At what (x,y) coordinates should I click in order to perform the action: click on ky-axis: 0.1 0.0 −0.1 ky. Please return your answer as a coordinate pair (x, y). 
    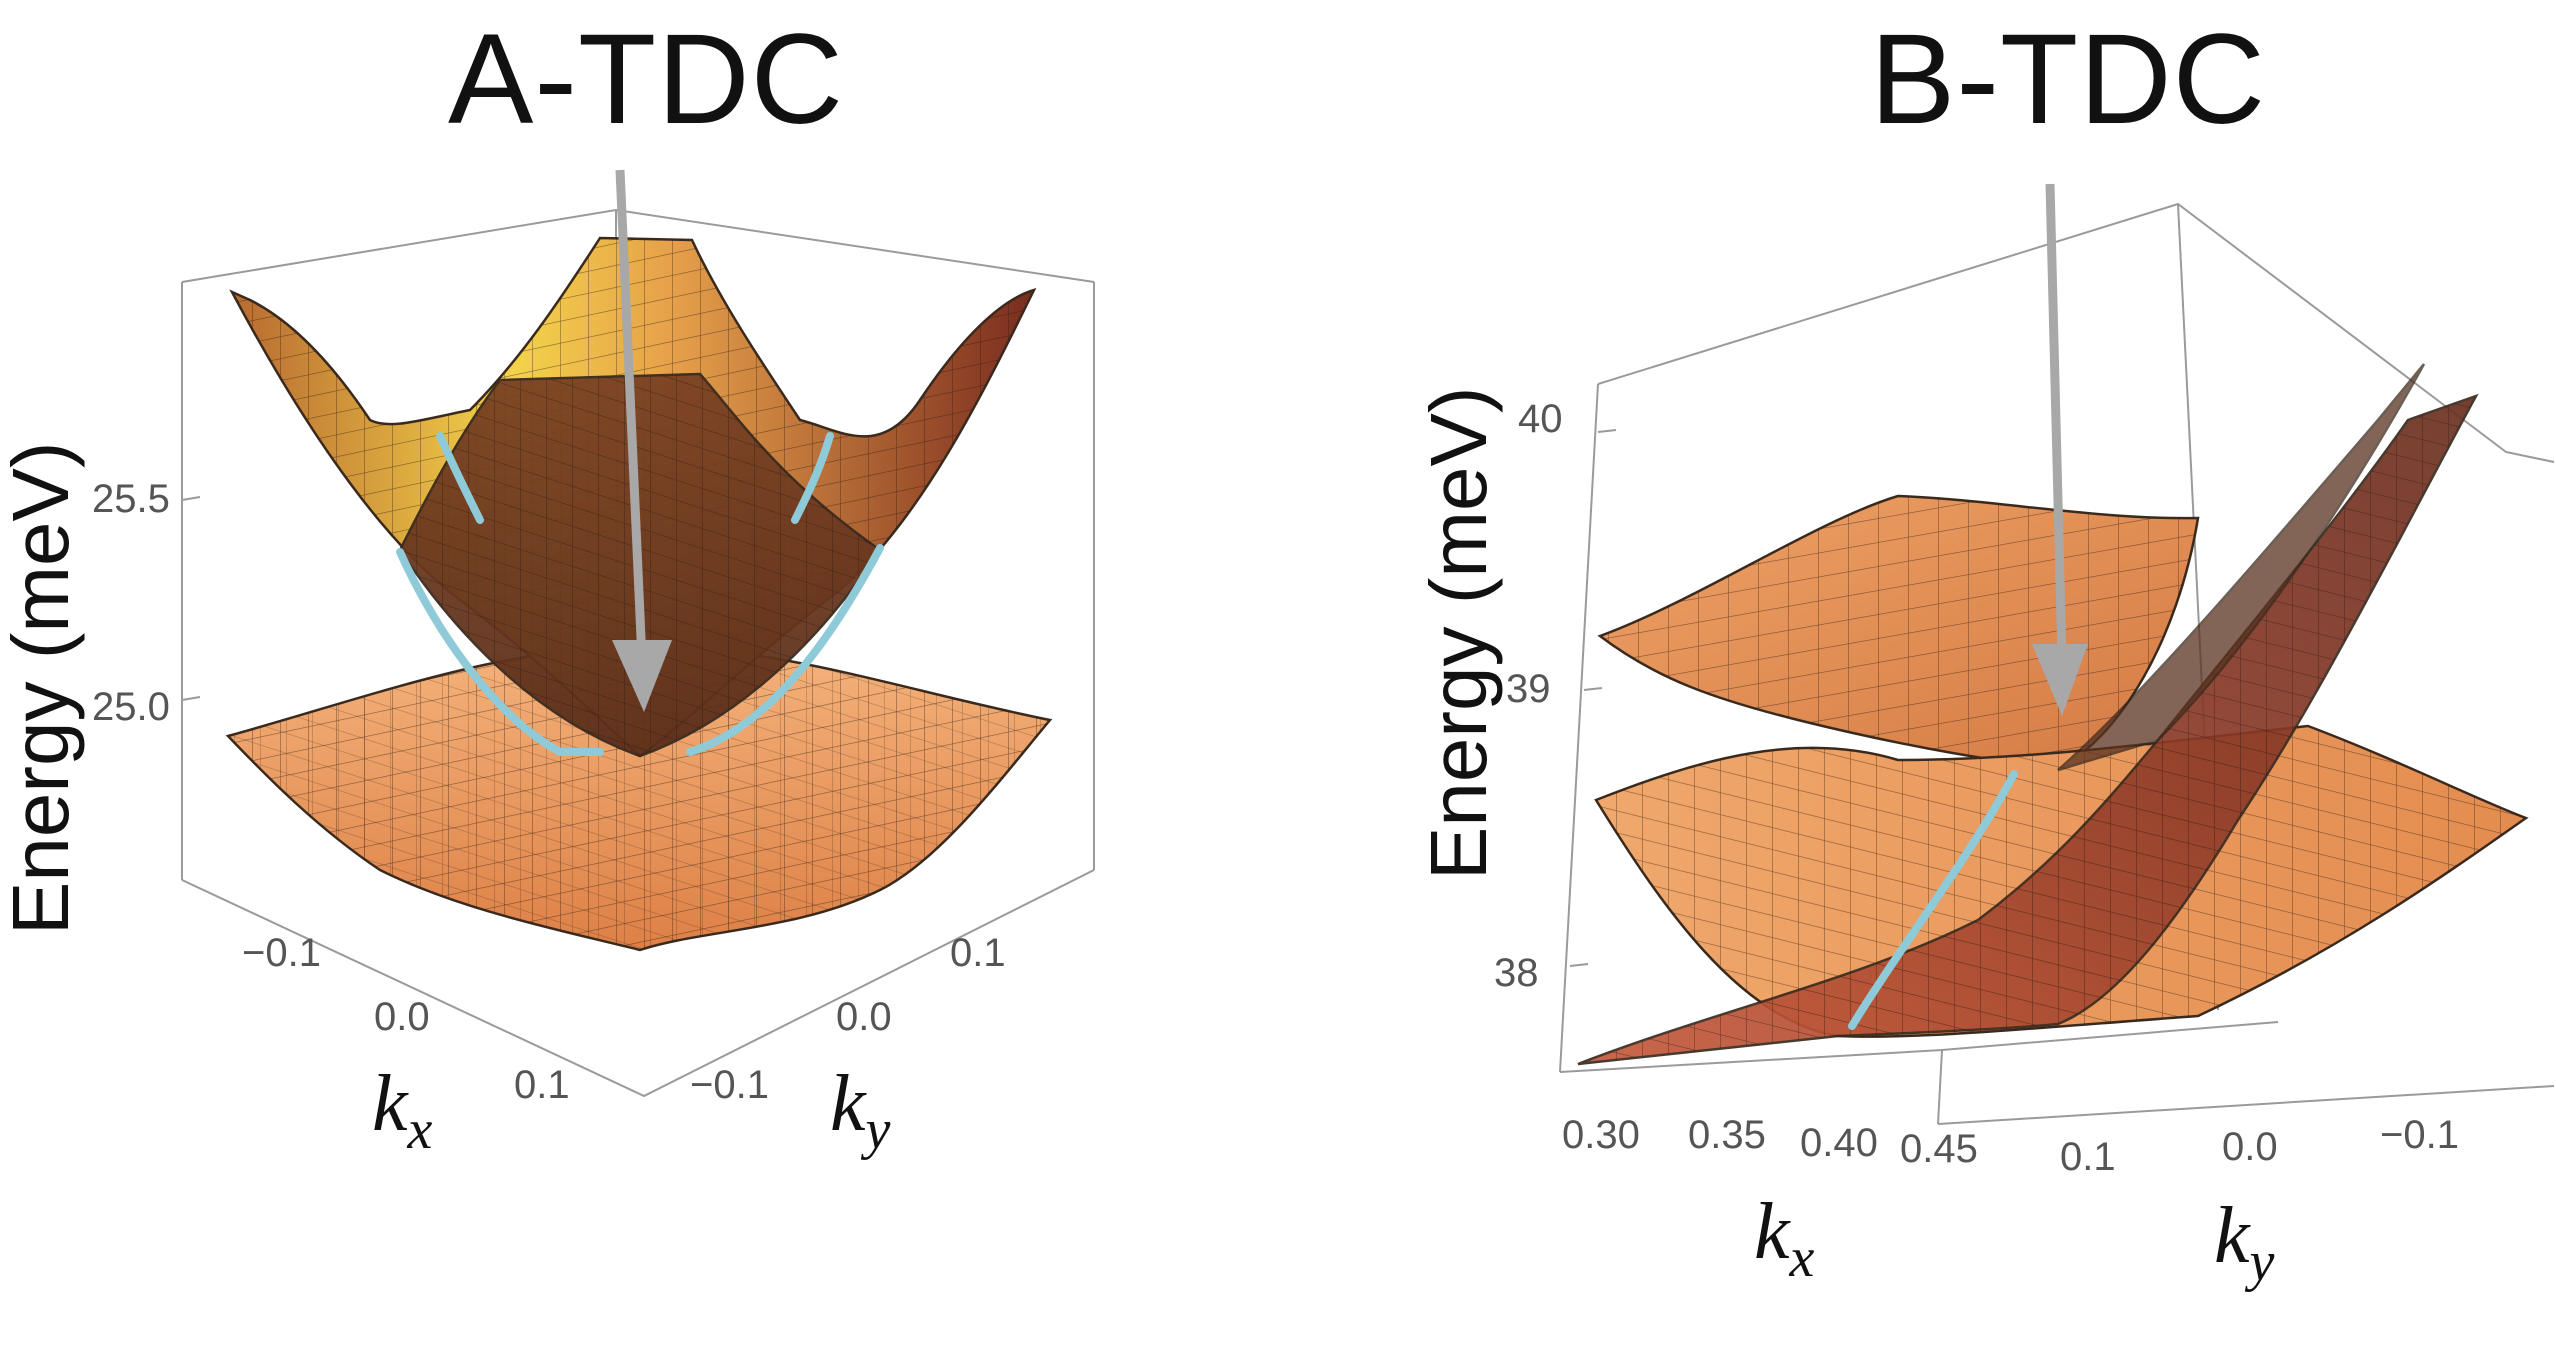
    Looking at the image, I should click on (2259, 1203).